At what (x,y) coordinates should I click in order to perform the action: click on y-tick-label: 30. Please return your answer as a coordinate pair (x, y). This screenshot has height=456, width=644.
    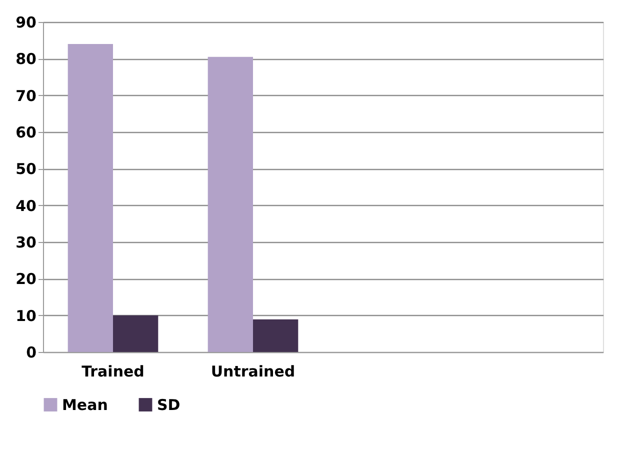
    Looking at the image, I should click on (26, 243).